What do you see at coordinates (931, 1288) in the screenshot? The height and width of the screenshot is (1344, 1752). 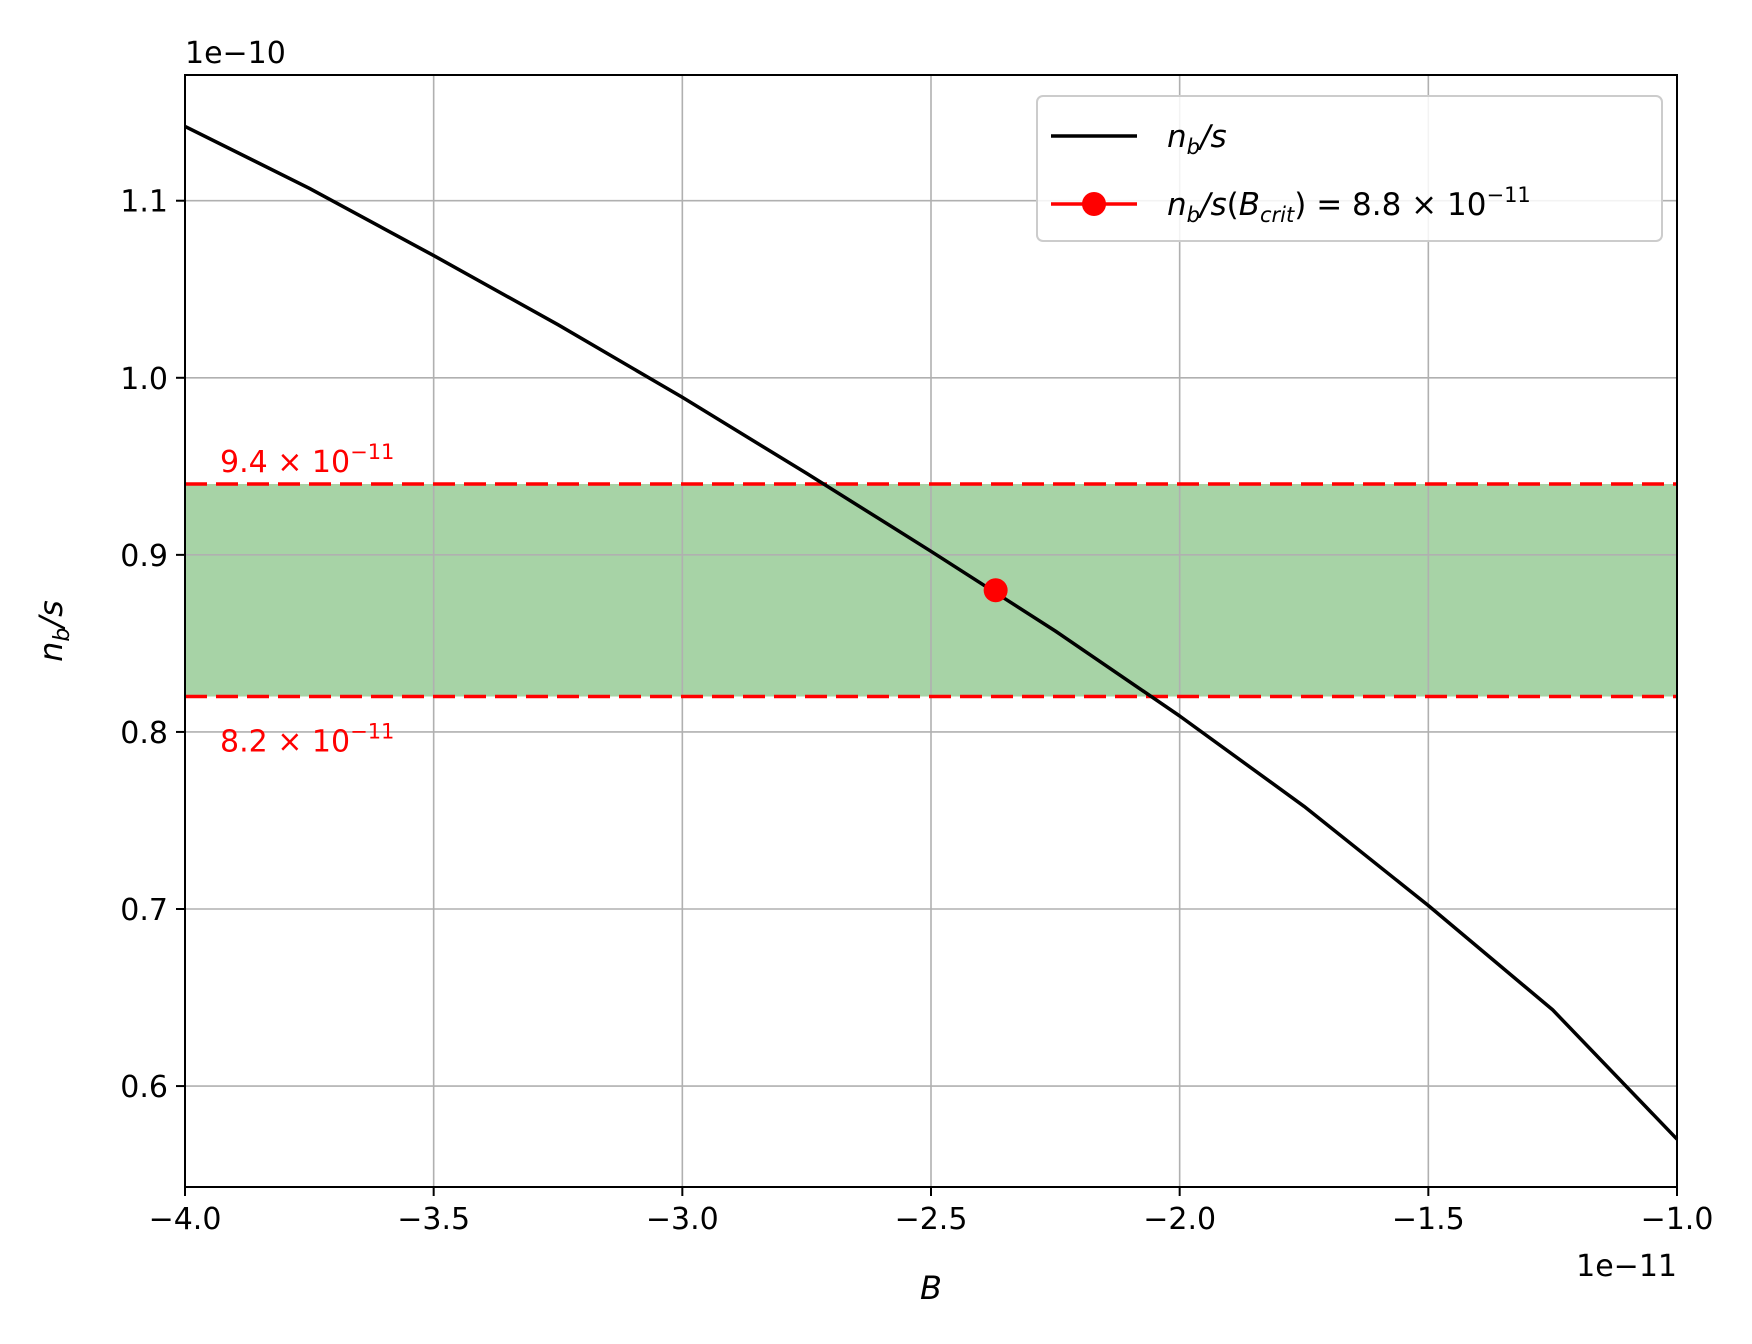 I see `x-axis-label: B` at bounding box center [931, 1288].